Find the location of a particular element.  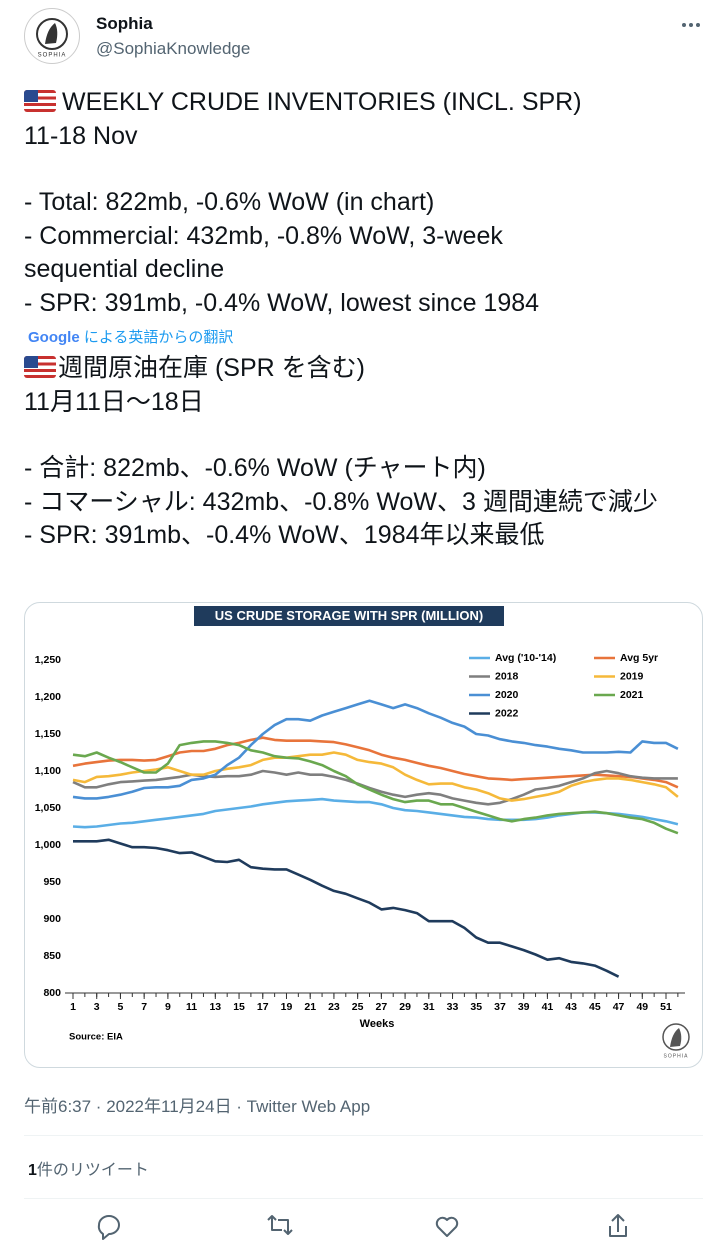

timestamp: 午前6:37 · 2022年11月24日 · Twitter Web App is located at coordinates (197, 1106).